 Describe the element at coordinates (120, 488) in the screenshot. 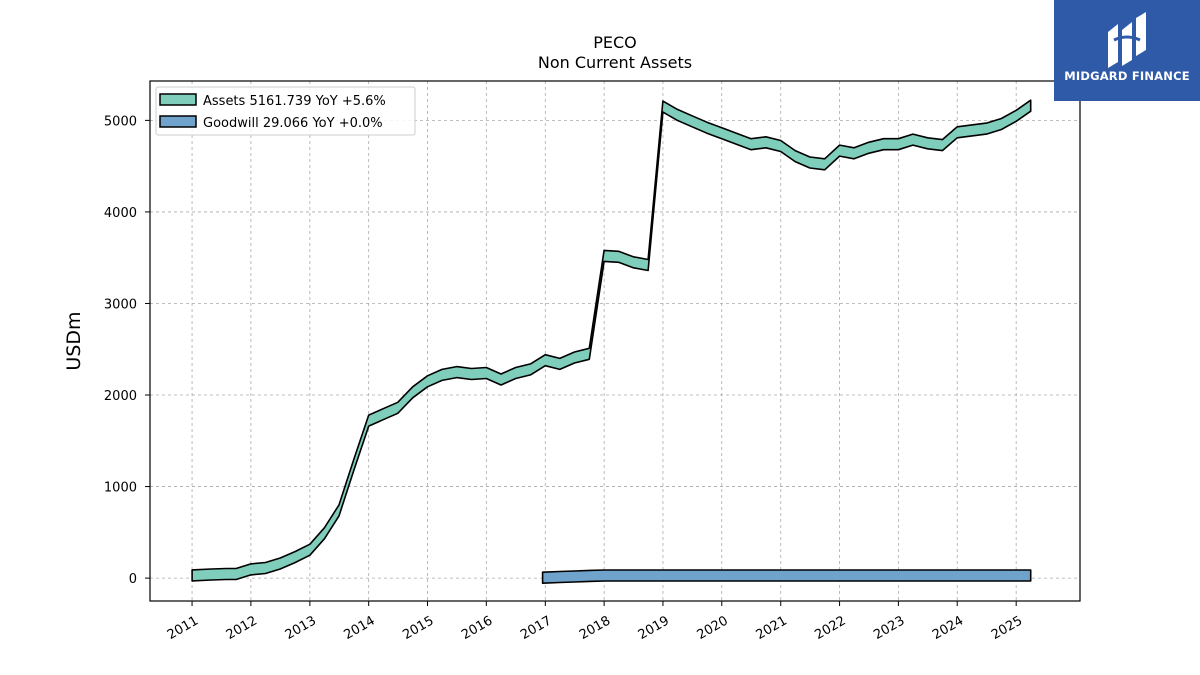

I see `y-tick-label: 1000` at that location.